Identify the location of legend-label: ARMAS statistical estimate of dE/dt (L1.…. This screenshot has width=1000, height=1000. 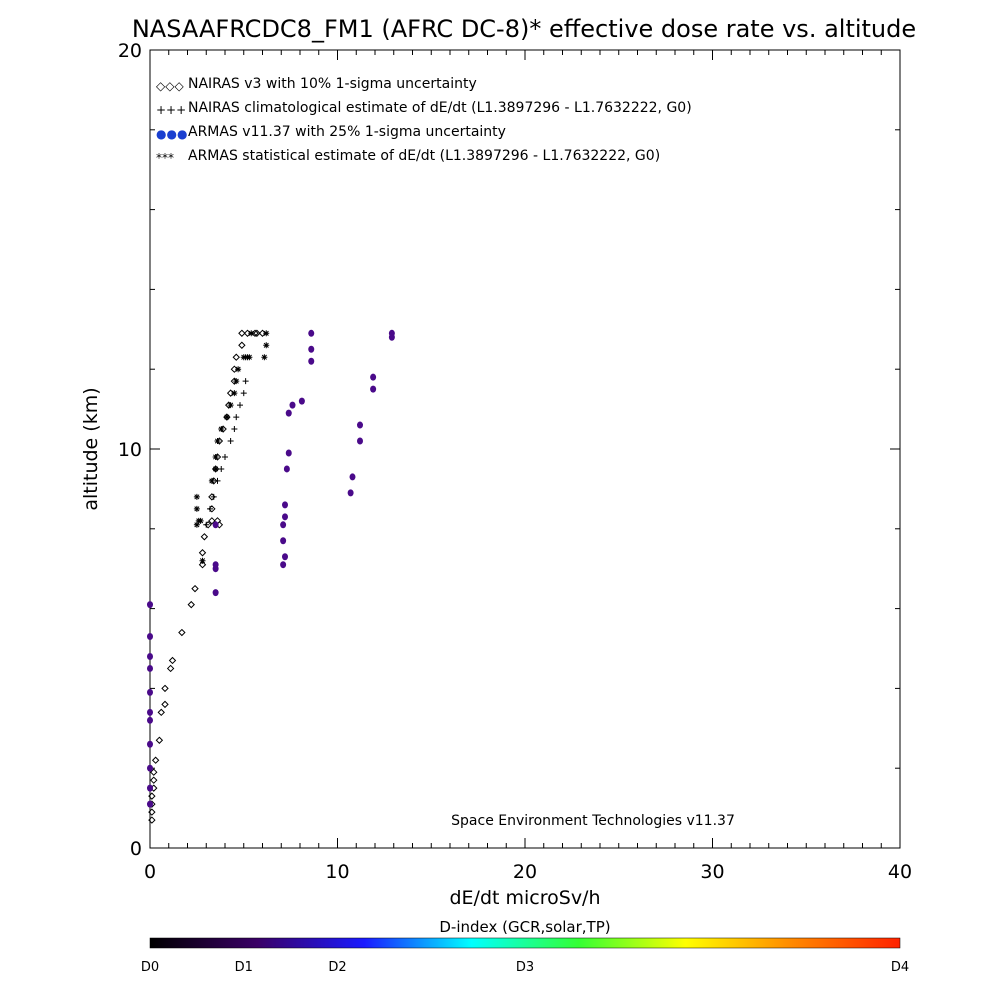
(424, 156).